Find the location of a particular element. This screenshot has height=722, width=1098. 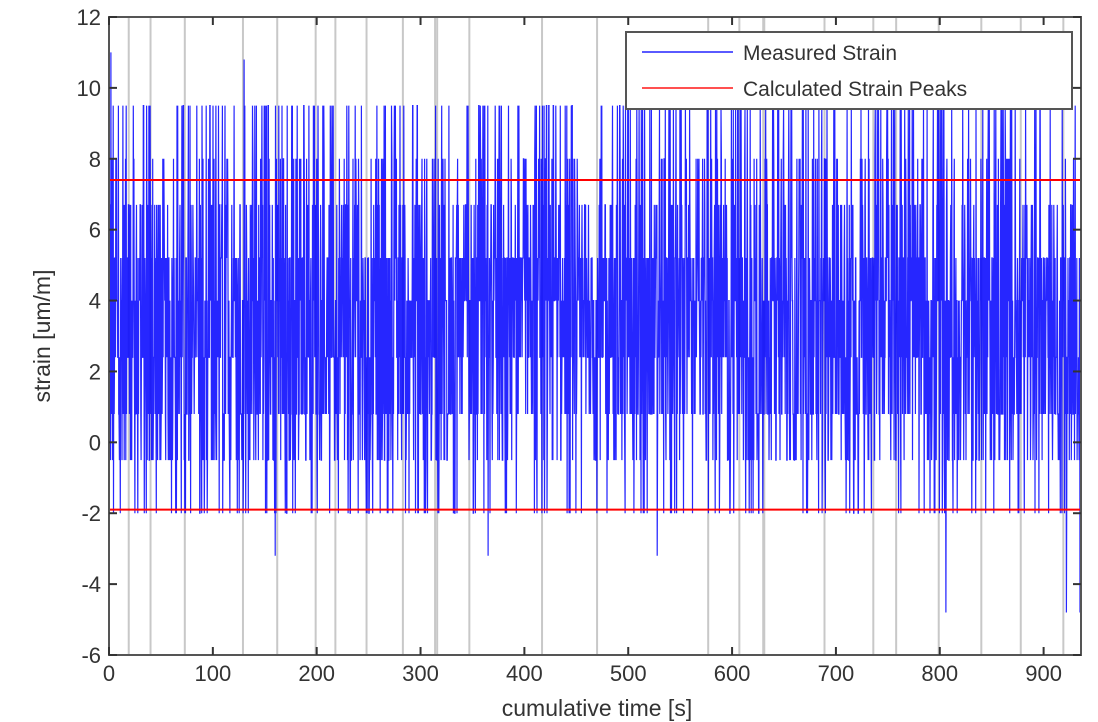

y-tick-label: 12 is located at coordinates (89, 17).